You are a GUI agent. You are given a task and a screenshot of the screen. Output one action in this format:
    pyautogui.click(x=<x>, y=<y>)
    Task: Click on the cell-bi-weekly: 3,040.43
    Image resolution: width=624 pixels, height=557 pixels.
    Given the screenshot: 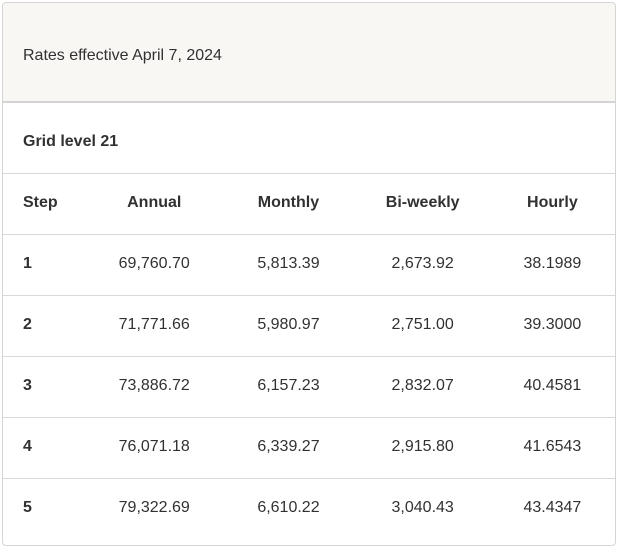 What is the action you would take?
    pyautogui.click(x=422, y=507)
    